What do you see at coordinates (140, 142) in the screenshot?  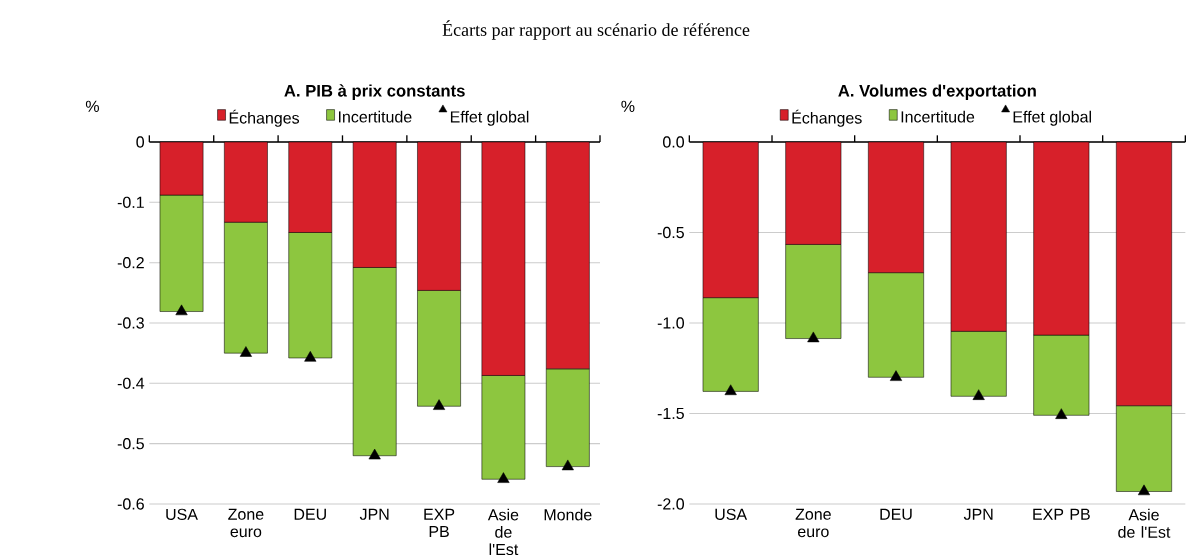 I see `y-tick-label: 0` at bounding box center [140, 142].